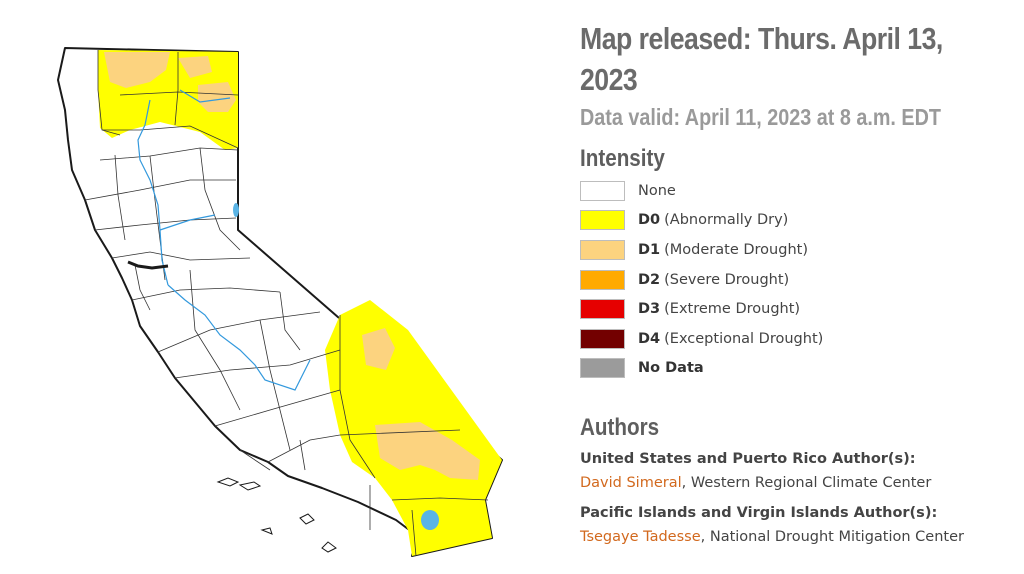 This screenshot has height=574, width=1024. What do you see at coordinates (795, 191) in the screenshot?
I see `legend-item-none: None` at bounding box center [795, 191].